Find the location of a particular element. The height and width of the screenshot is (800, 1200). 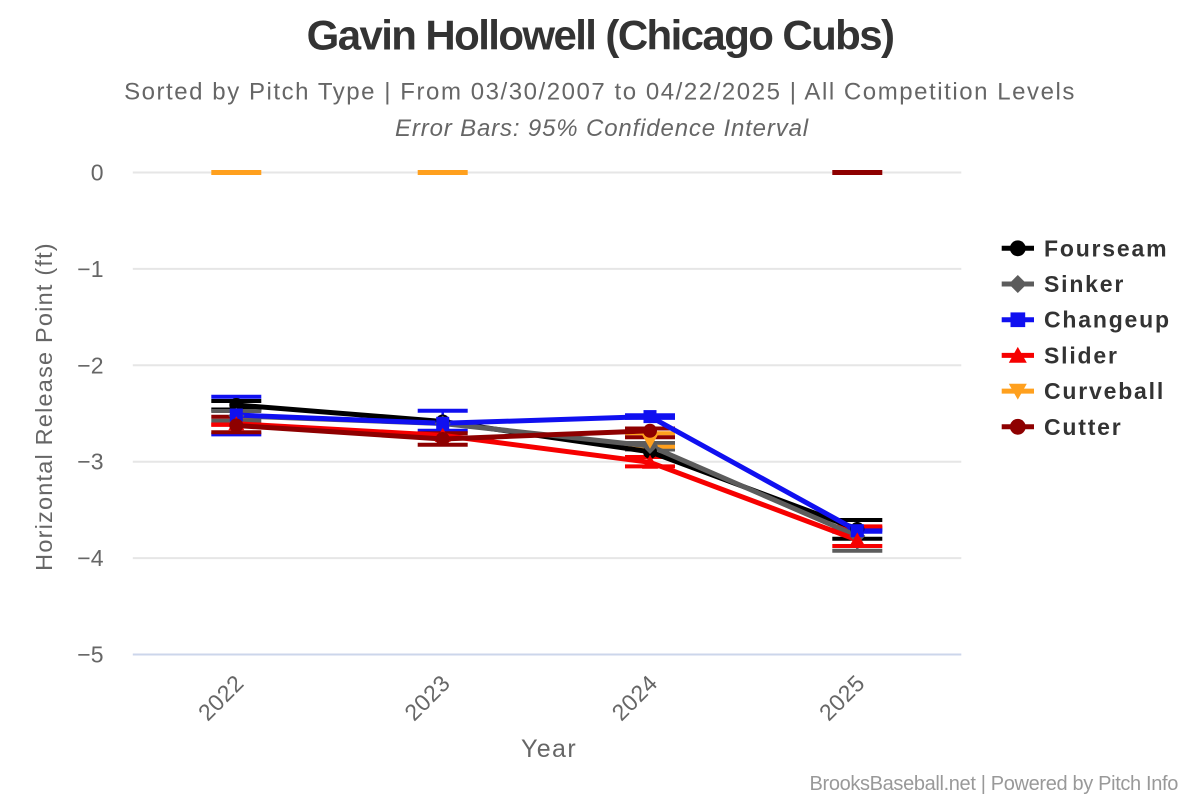

svg-text: Horizontal Release Point (ft) is located at coordinates (44, 406).